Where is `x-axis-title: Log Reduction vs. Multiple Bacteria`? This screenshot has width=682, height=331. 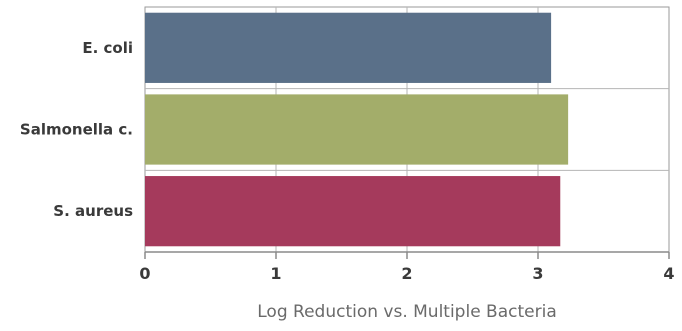
x-axis-title: Log Reduction vs. Multiple Bacteria is located at coordinates (407, 312).